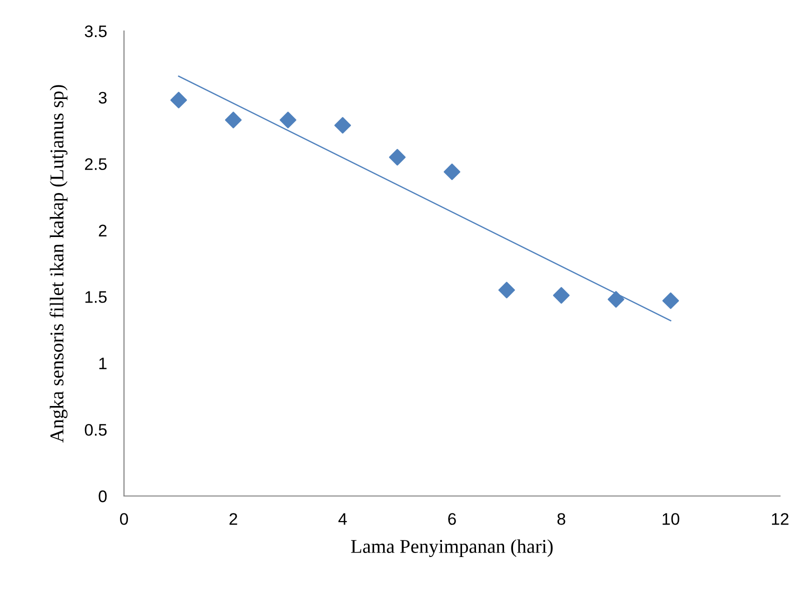  What do you see at coordinates (671, 519) in the screenshot?
I see `x-tick-label: 10` at bounding box center [671, 519].